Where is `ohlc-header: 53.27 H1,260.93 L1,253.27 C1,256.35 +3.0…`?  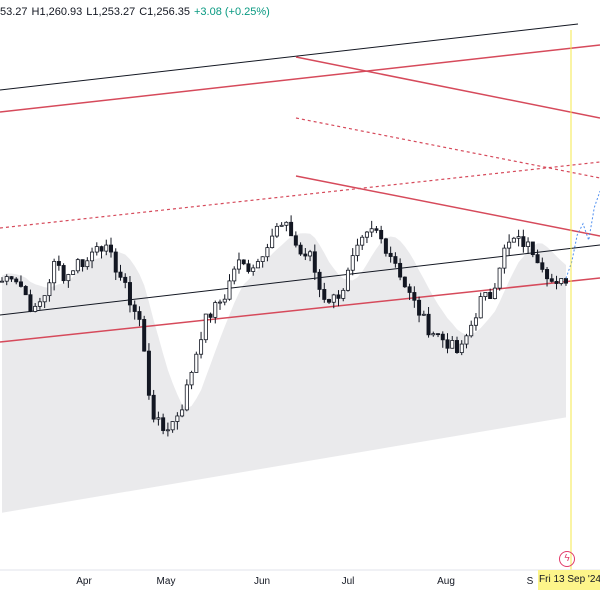 ohlc-header: 53.27 H1,260.93 L1,253.27 C1,256.35 +3.0… is located at coordinates (137, 12).